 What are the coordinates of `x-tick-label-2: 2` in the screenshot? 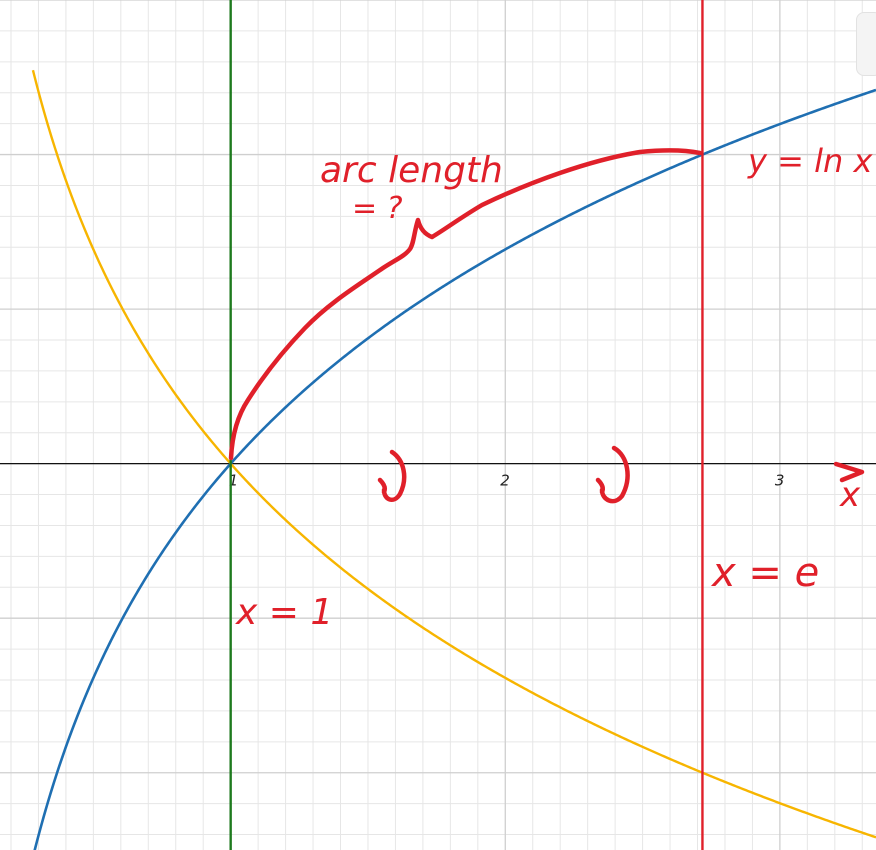 It's located at (505, 481).